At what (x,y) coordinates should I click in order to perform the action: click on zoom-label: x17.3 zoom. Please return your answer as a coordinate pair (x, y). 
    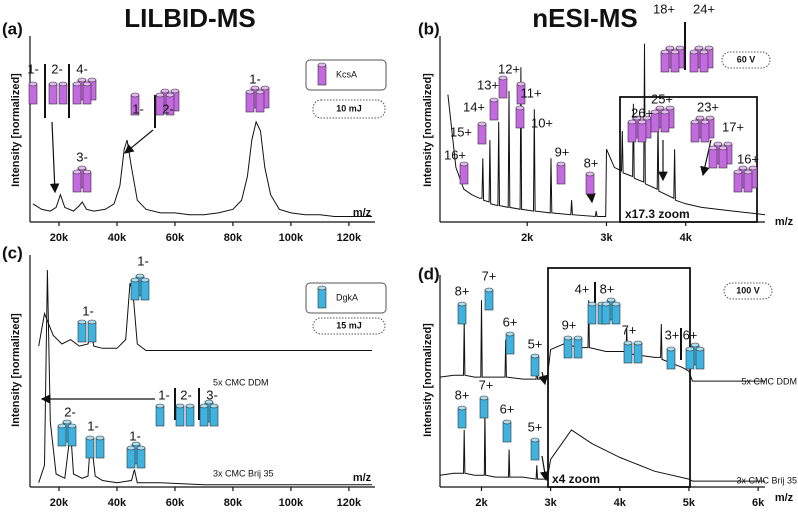
    Looking at the image, I should click on (657, 214).